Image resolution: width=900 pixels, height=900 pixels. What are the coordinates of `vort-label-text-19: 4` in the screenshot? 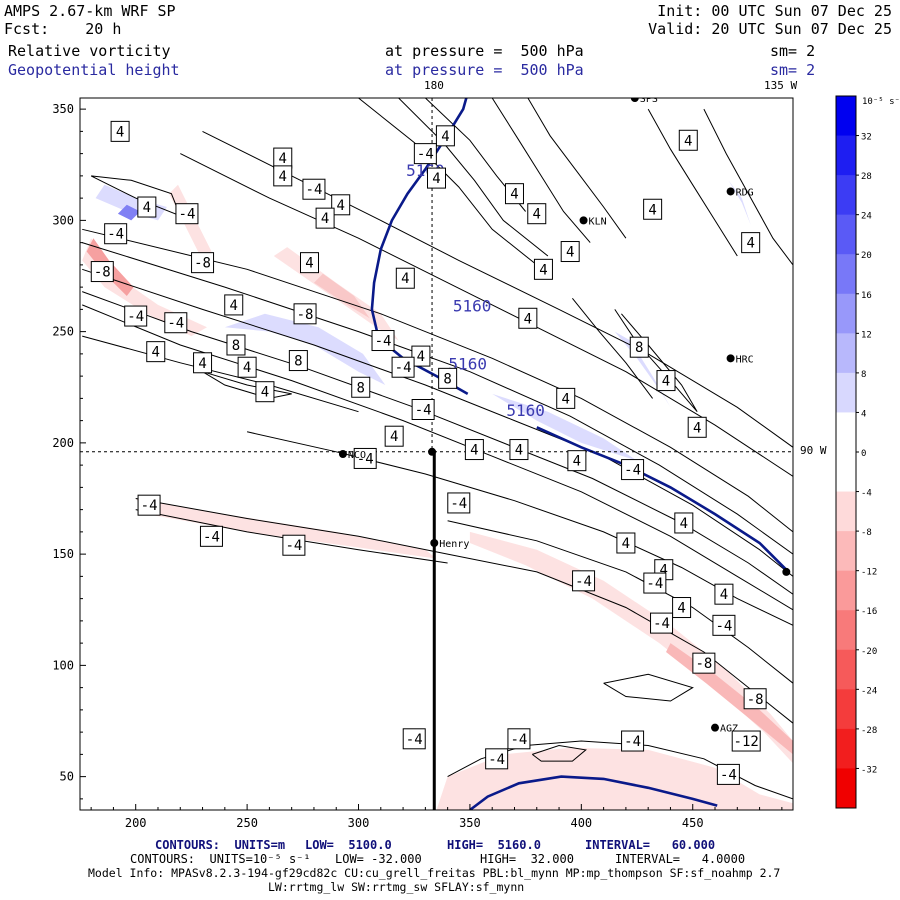 It's located at (750, 244).